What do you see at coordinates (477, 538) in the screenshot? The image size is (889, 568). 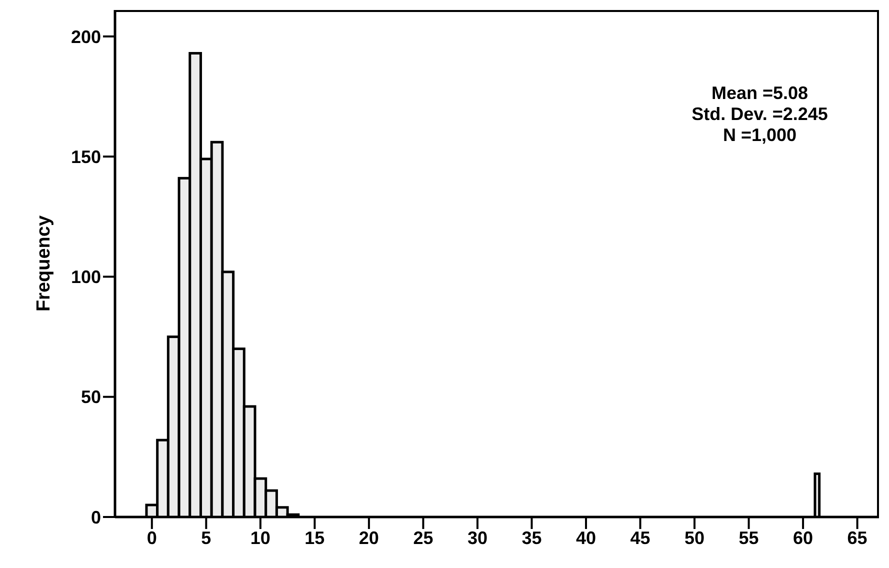 I see `x-tick-label: 30` at bounding box center [477, 538].